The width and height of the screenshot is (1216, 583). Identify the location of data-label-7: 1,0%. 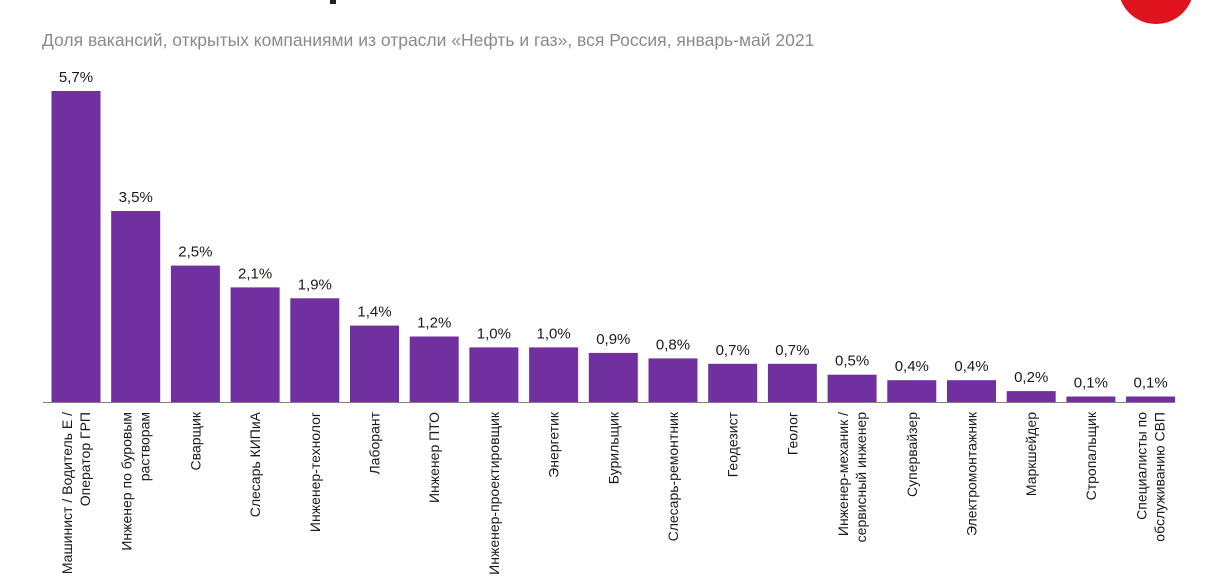
(494, 333).